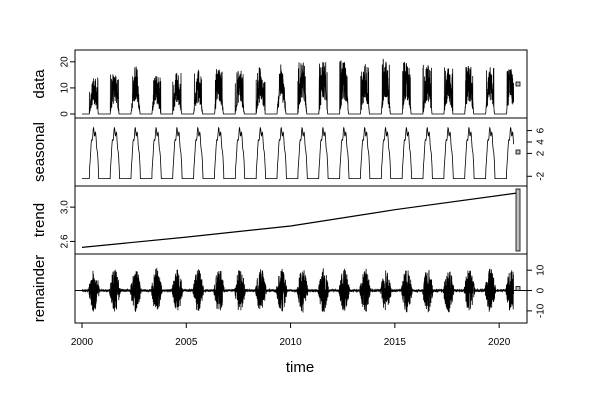 This screenshot has height=400, width=600. Describe the element at coordinates (541, 153) in the screenshot. I see `y-tick-label-seasonal-1: 2` at that location.